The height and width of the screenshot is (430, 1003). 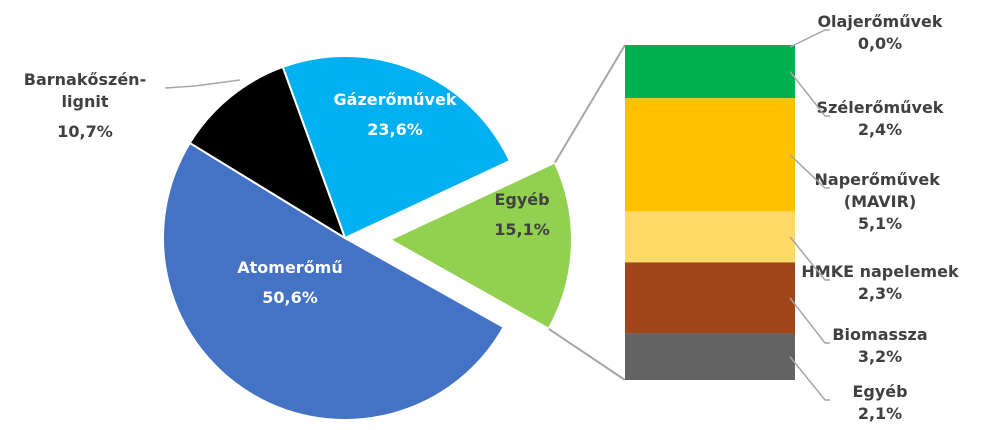 I want to click on label: 15,1%, so click(x=522, y=229).